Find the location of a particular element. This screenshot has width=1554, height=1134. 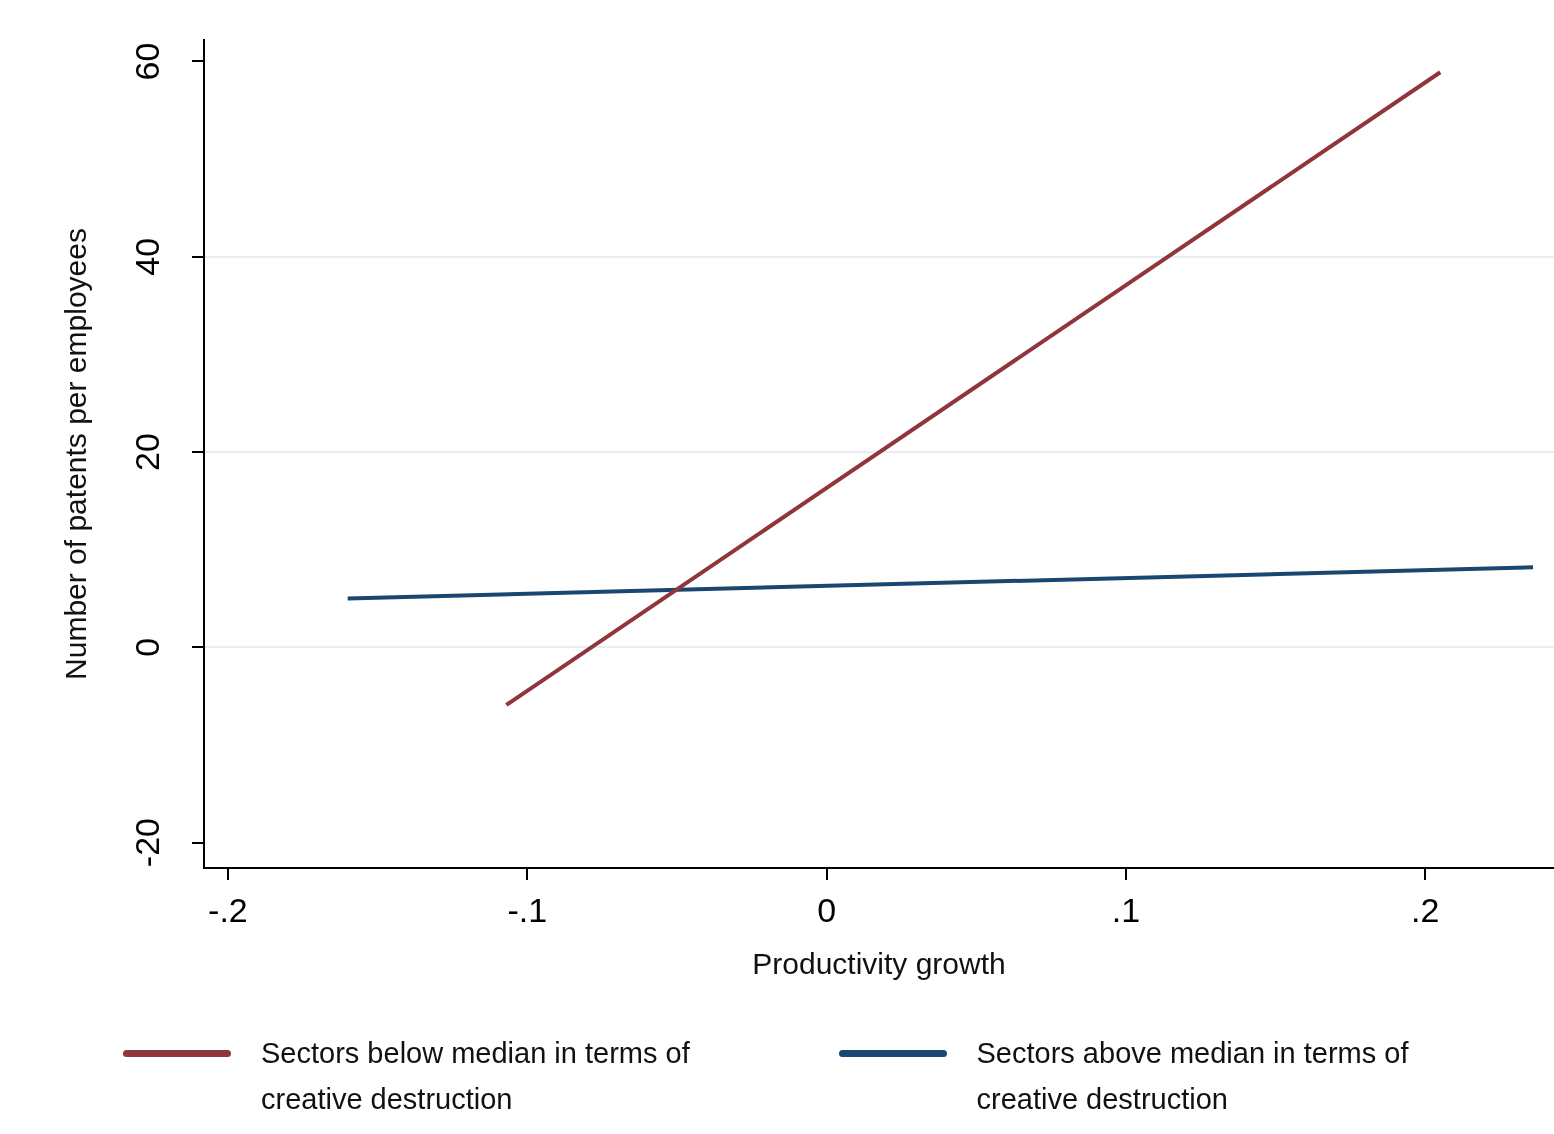

x-axis-title: Productivity growth is located at coordinates (879, 964).